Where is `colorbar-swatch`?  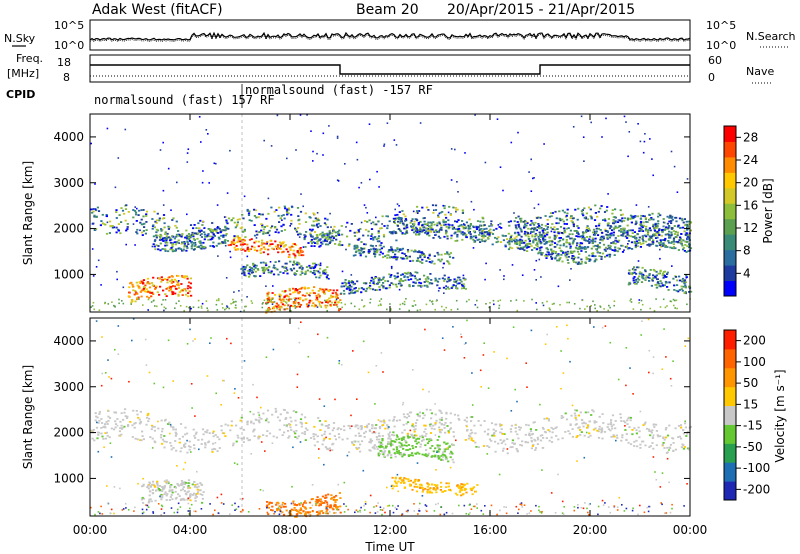
colorbar-swatch is located at coordinates (730, 257).